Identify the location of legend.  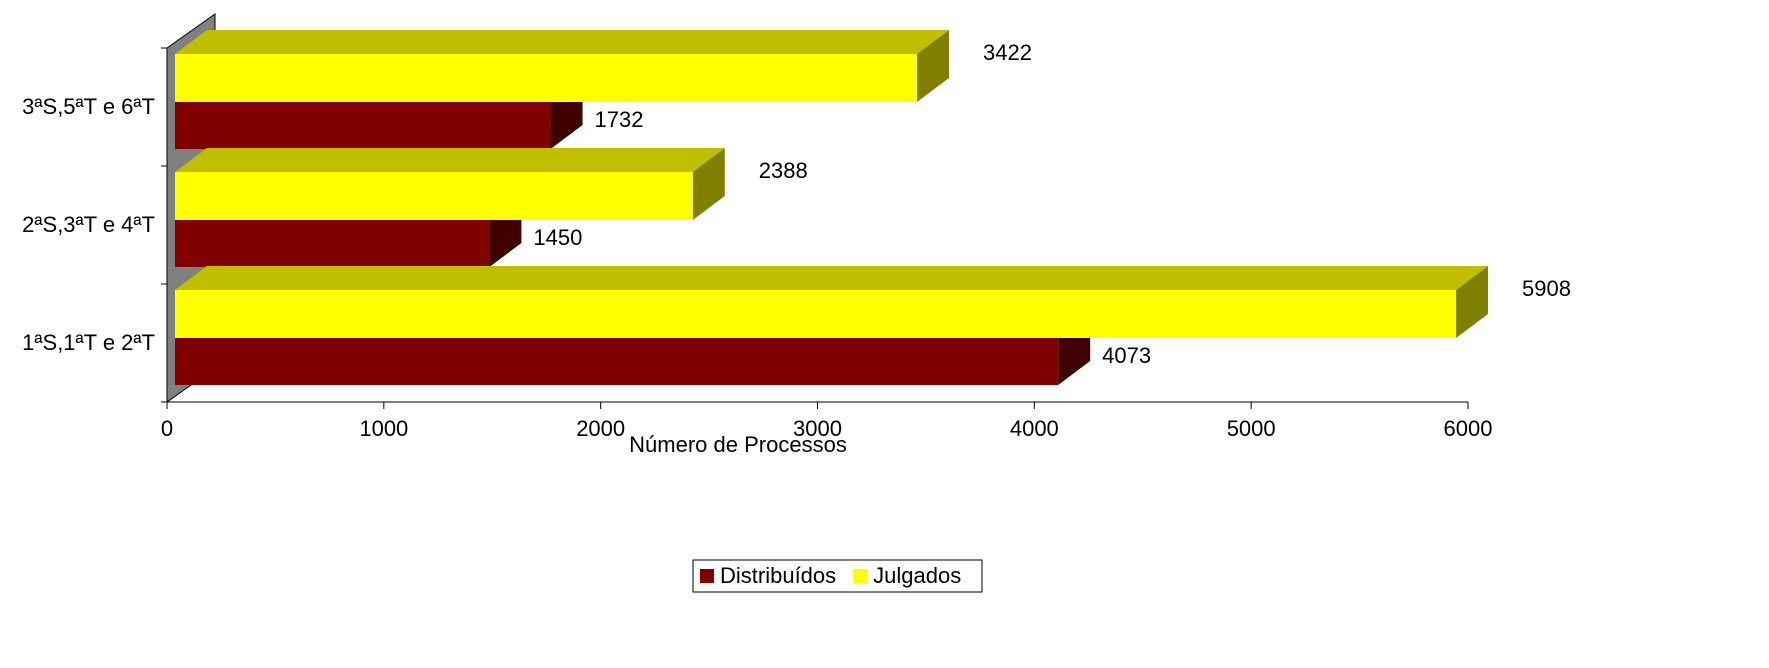
(837, 576).